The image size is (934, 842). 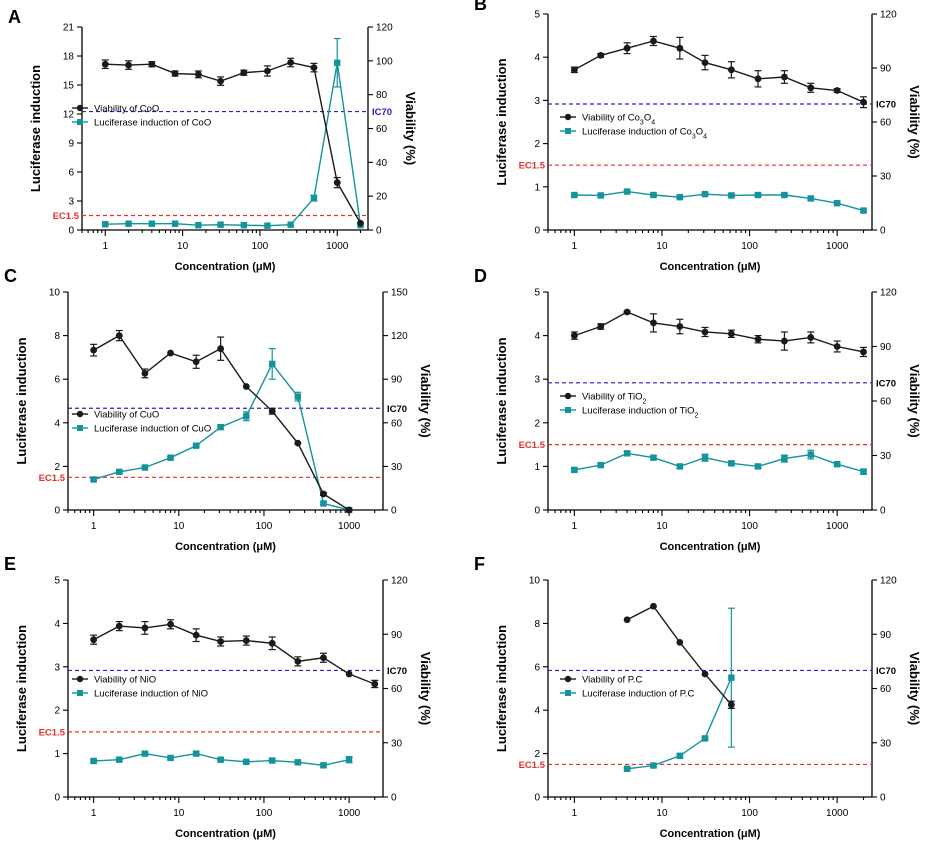 What do you see at coordinates (57, 711) in the screenshot?
I see `y-left-tick-label: 2` at bounding box center [57, 711].